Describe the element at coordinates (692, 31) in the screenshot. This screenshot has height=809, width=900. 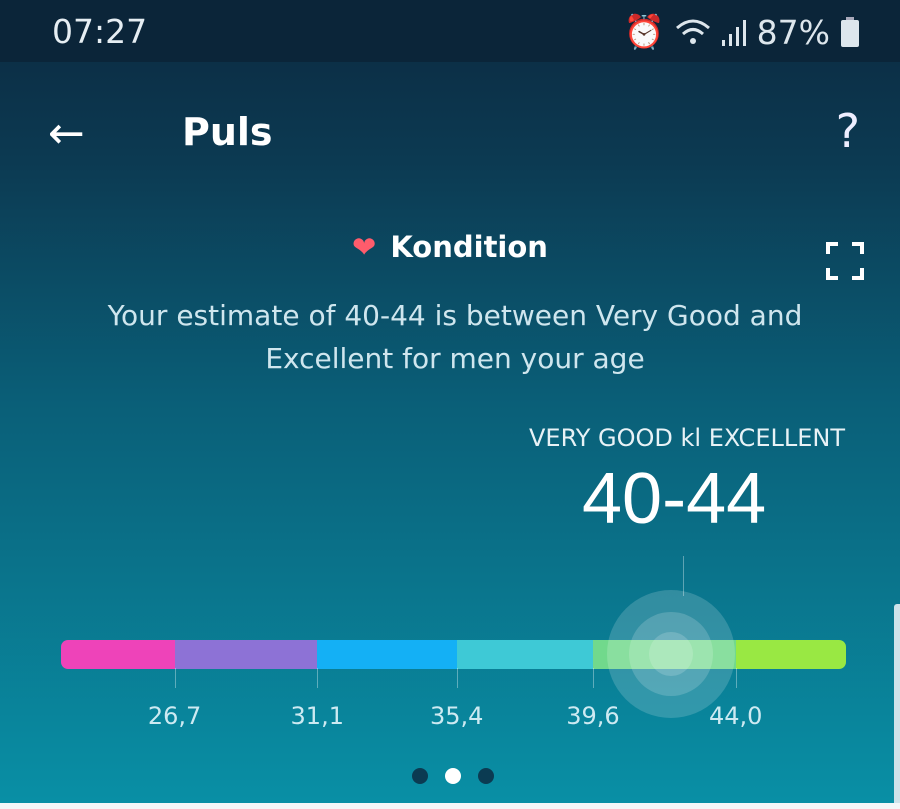
I see `wifi-icon` at that location.